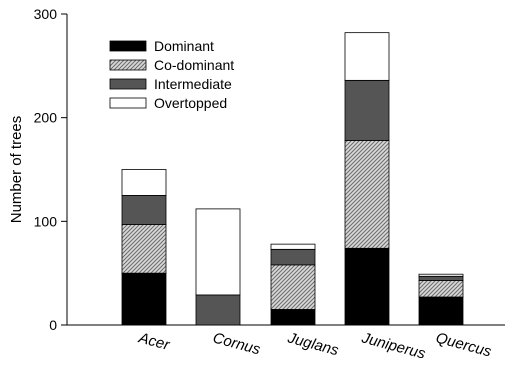 Image resolution: width=512 pixels, height=372 pixels. I want to click on y-axis-title: Number of trees, so click(16, 170).